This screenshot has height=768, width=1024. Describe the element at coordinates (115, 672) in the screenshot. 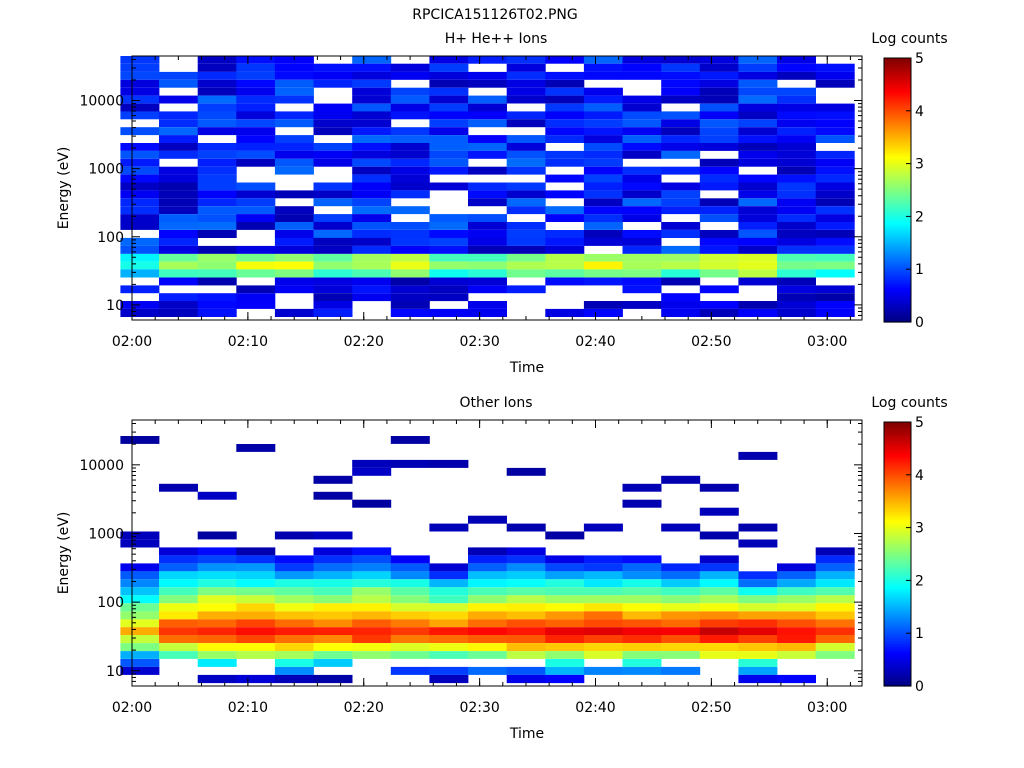

I see `y-tick-label: 10` at that location.